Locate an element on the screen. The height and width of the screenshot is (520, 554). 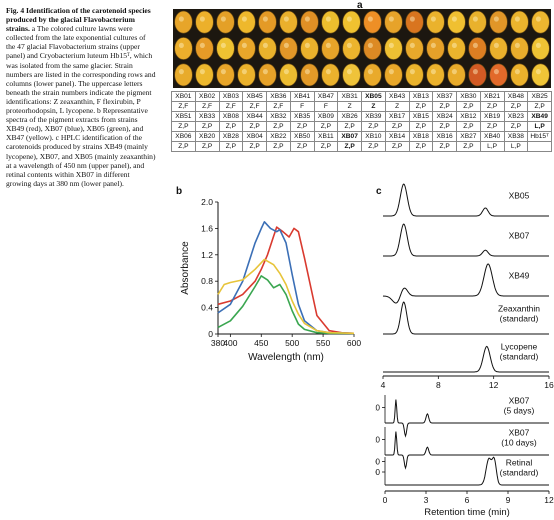
strain-name-cell: XB50 is located at coordinates (302, 136).